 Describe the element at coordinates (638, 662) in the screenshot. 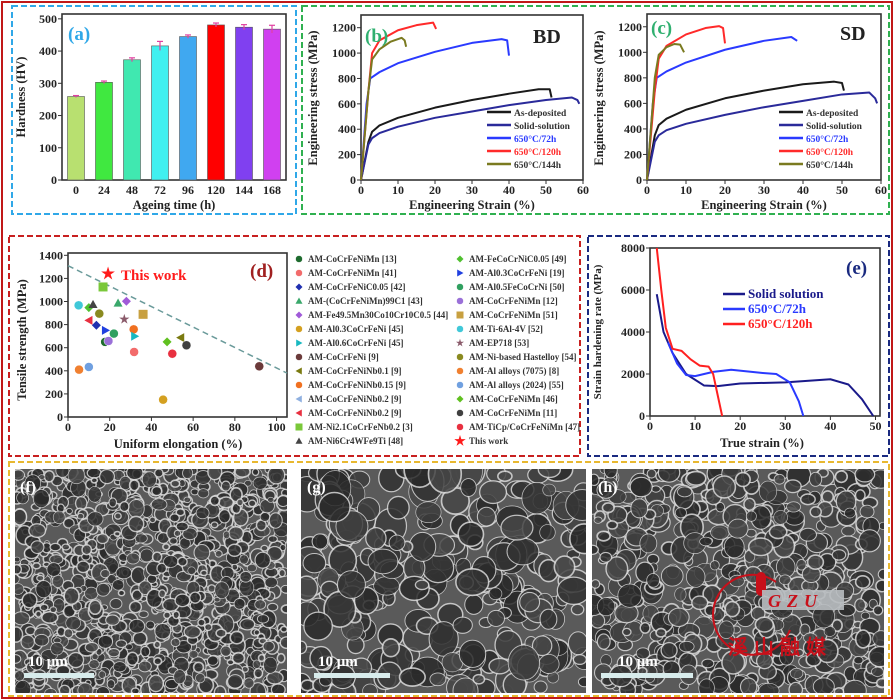

I see `sem-h-scale-label: 10 μm` at that location.